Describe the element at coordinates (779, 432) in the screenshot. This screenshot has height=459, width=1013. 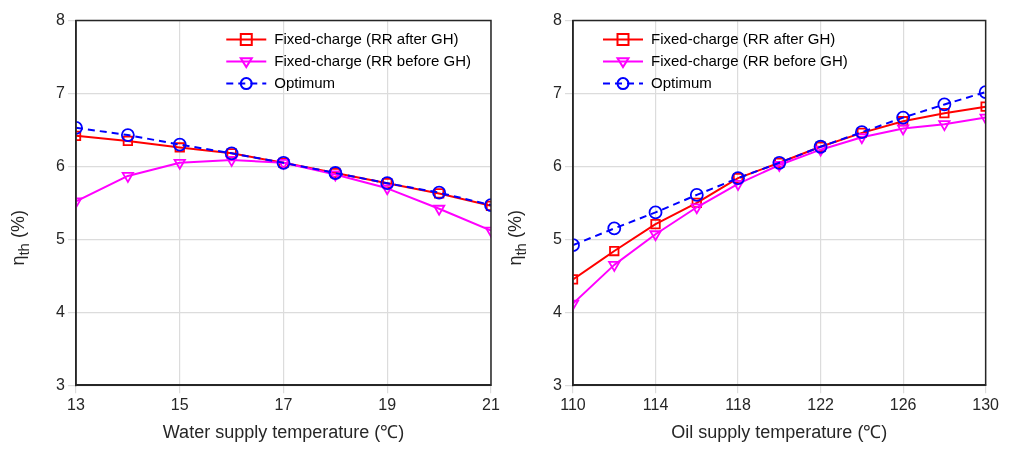
I see `x-axis-title: Oil supply temperature (℃)` at that location.